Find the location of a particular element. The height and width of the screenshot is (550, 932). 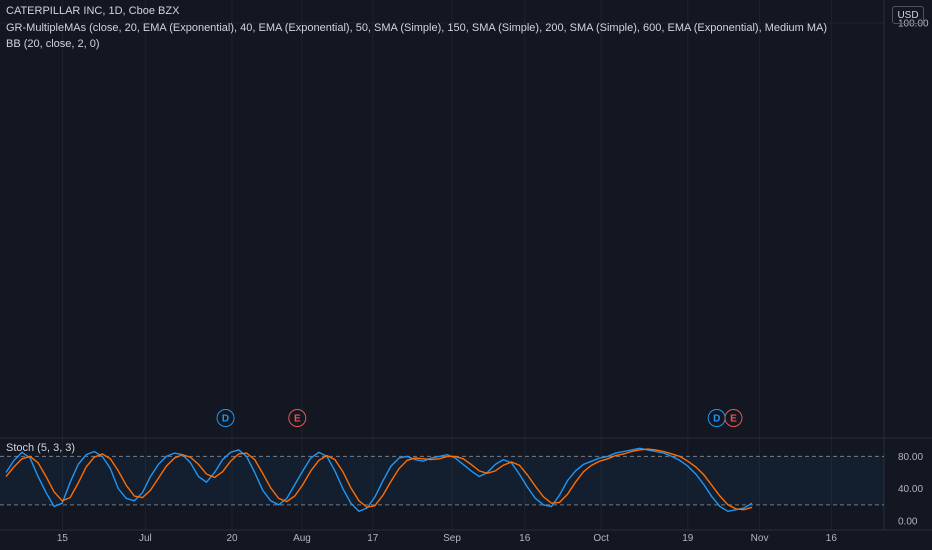

stoch-band-fill is located at coordinates (442, 480).